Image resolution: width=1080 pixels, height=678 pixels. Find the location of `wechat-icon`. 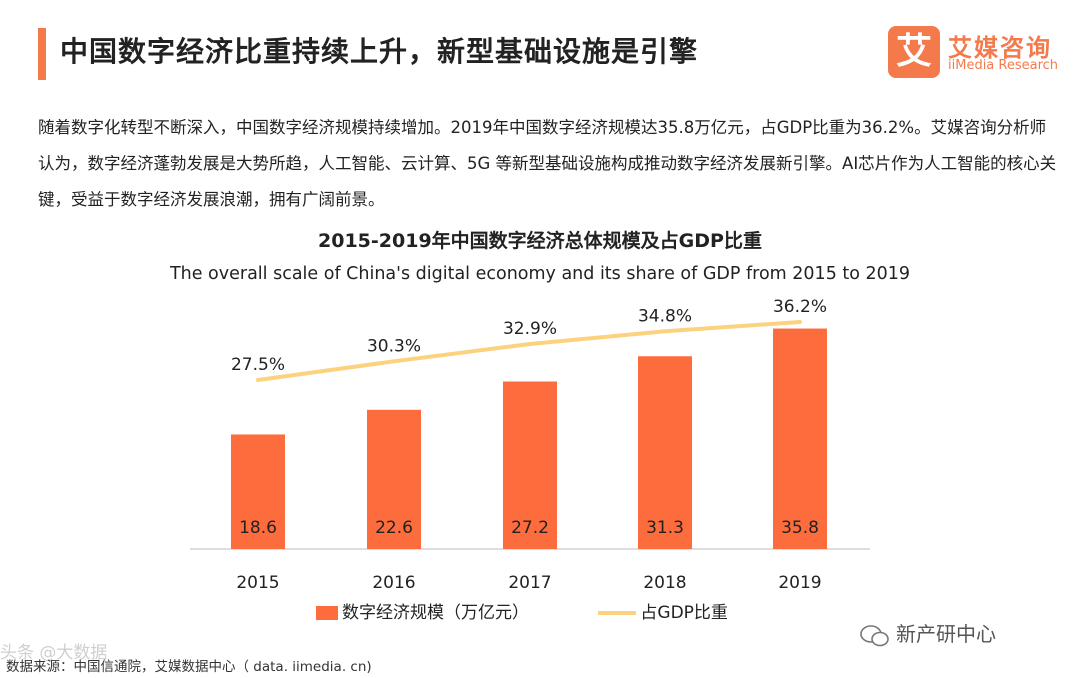

wechat-icon is located at coordinates (874, 635).